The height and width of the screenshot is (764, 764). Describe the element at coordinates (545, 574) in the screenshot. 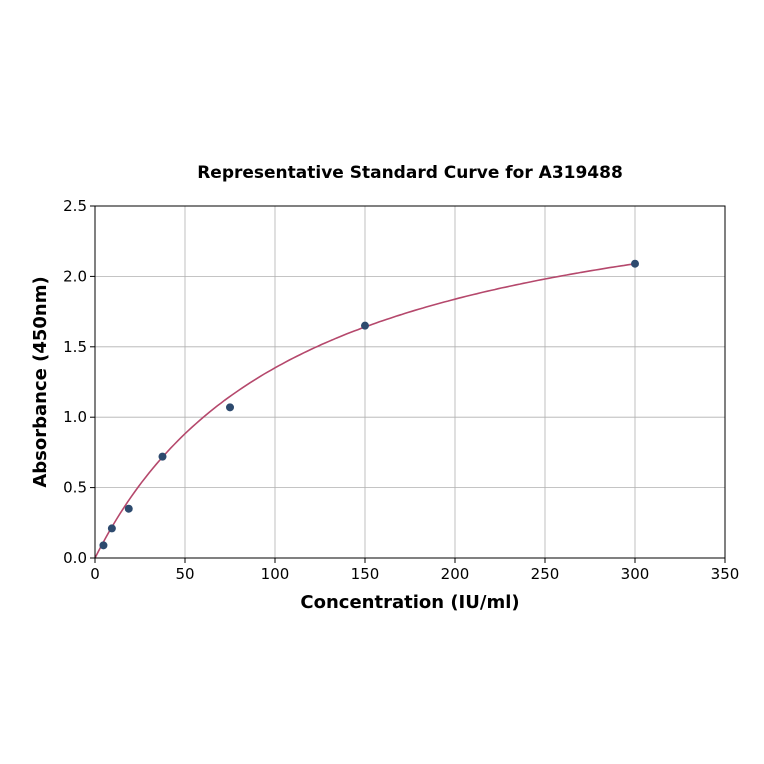

I see `x-tick-label: 250` at that location.